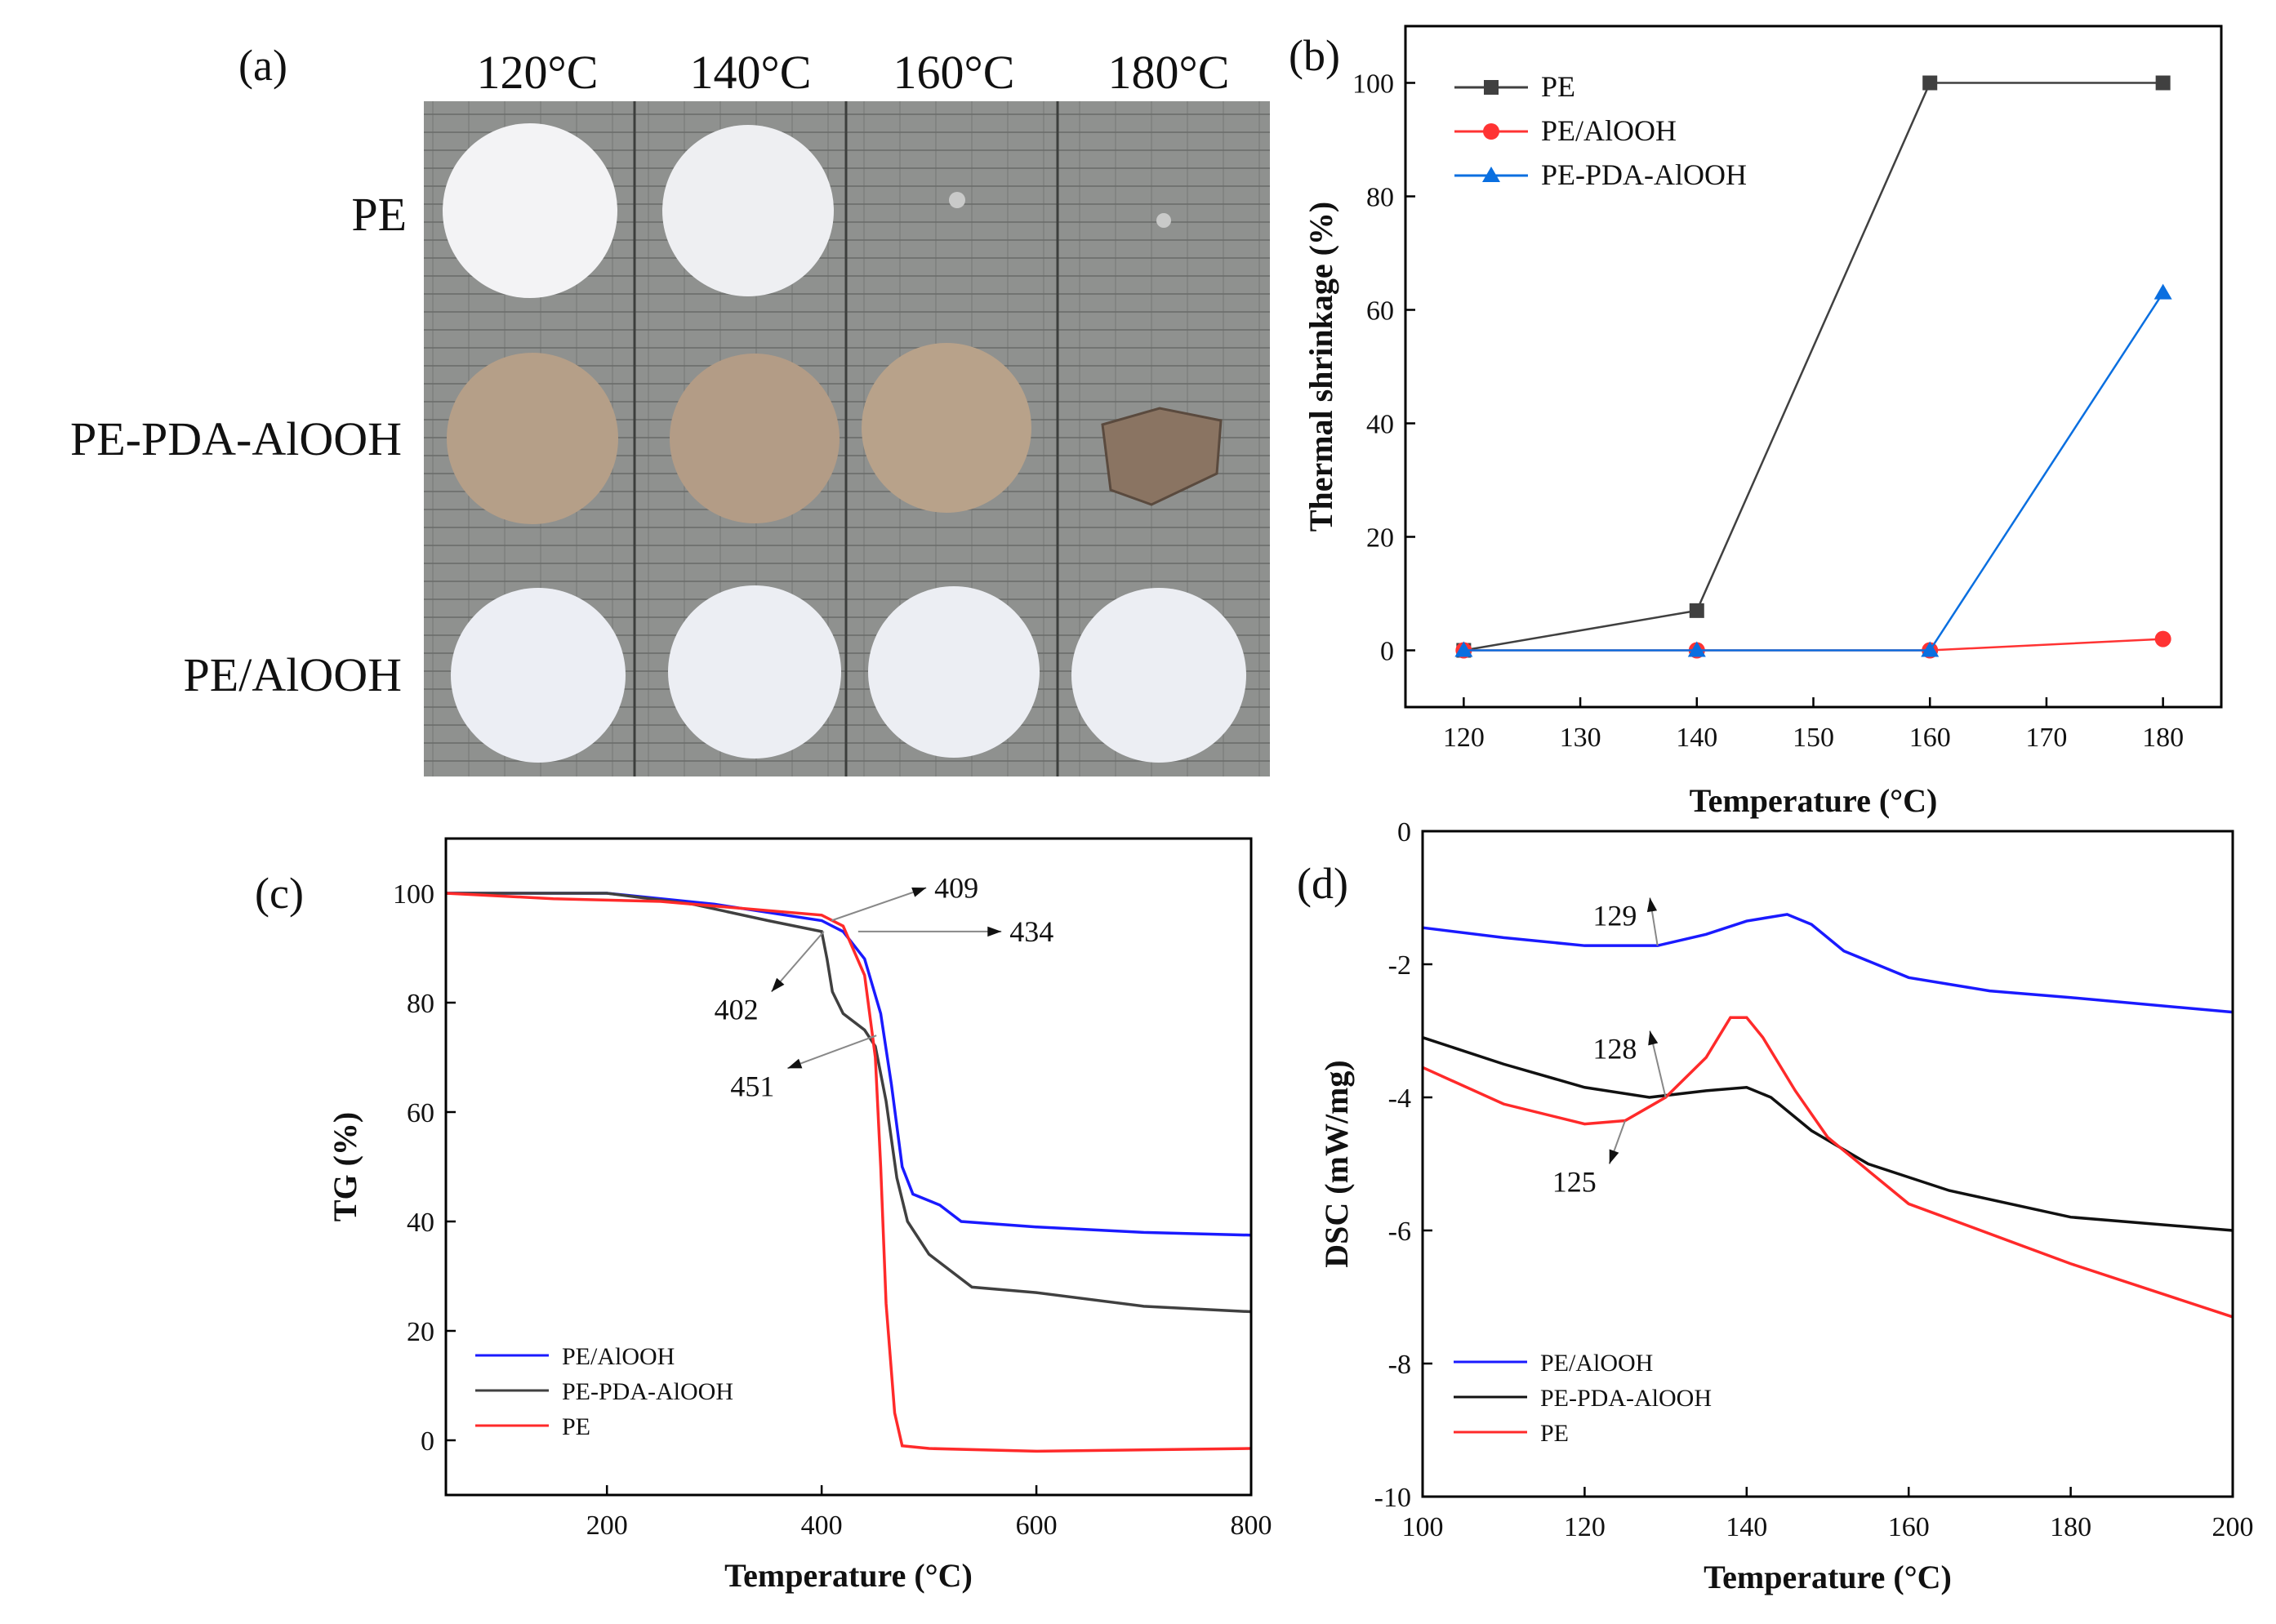 Image resolution: width=2276 pixels, height=1624 pixels. I want to click on y-axis-label: DSC (mW/mg), so click(1336, 1163).